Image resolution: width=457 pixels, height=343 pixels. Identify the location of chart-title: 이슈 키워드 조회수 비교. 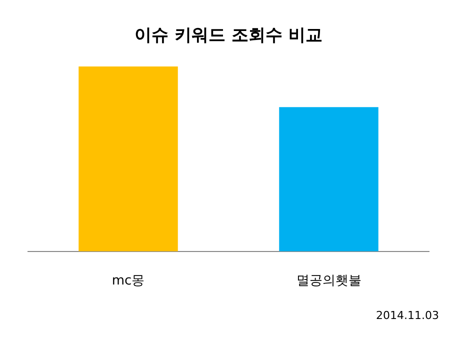
(228, 36).